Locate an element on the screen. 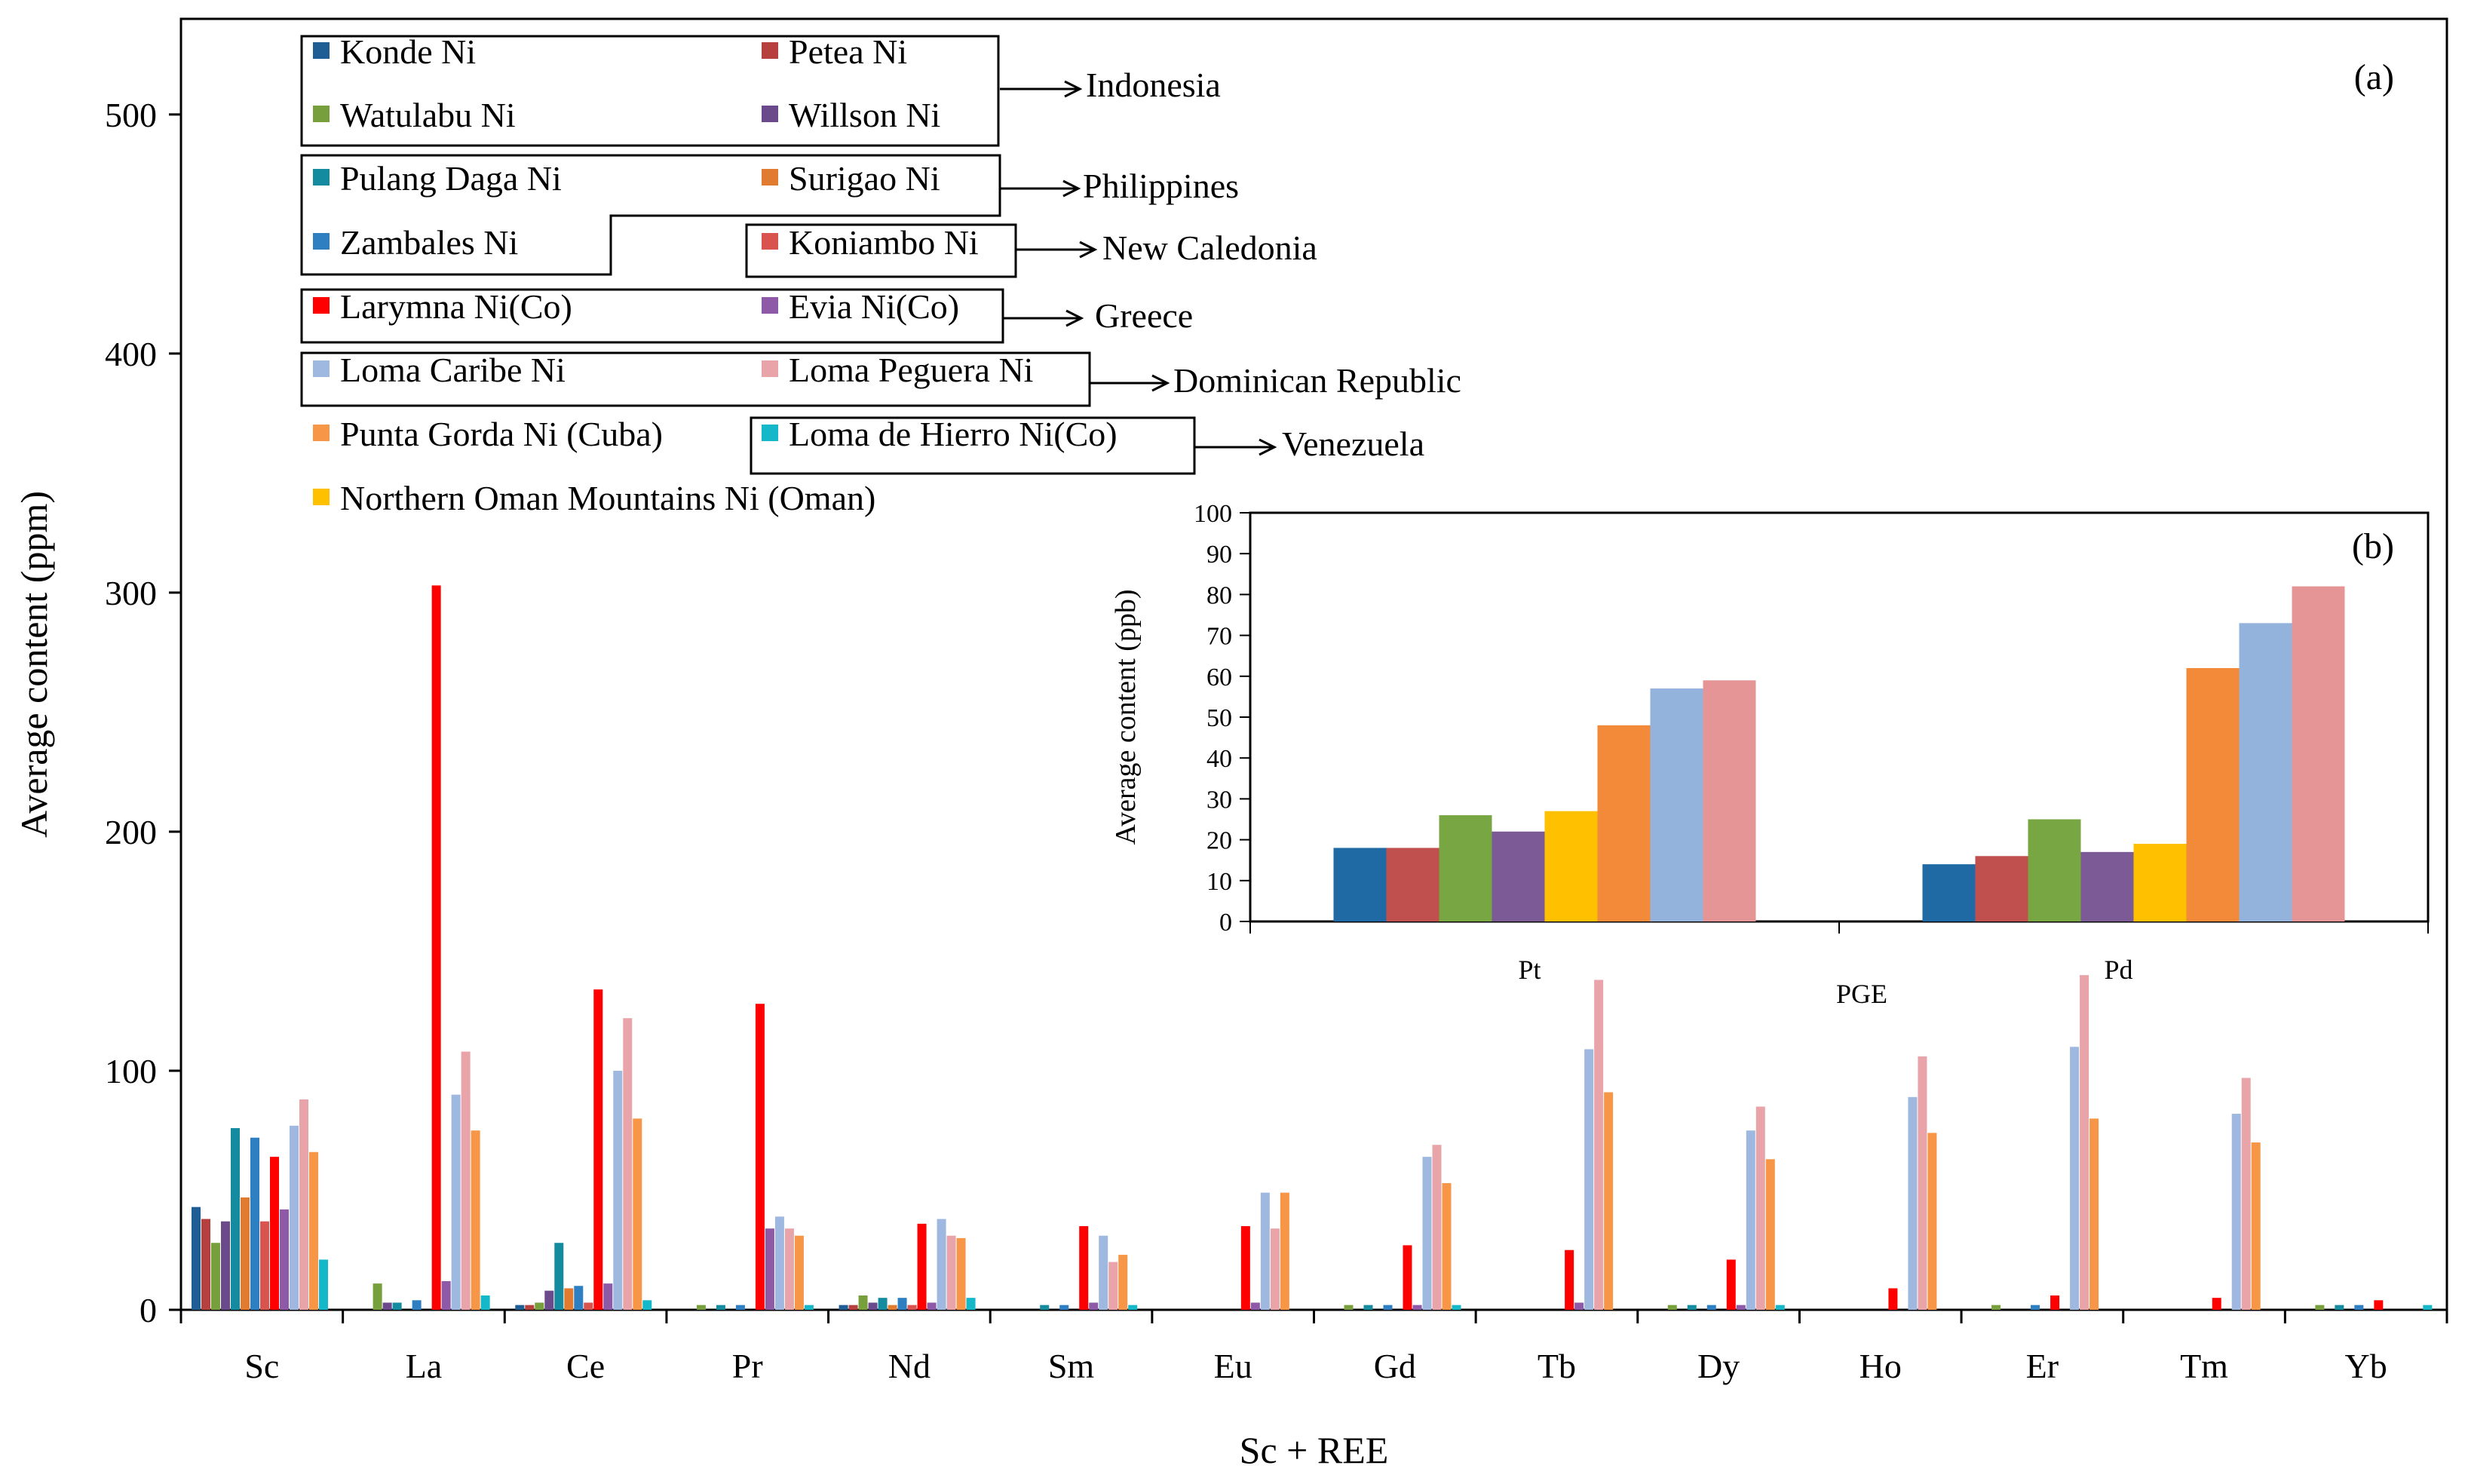 This screenshot has height=1484, width=2465. inset-y-axis-title: Average content (ppb) is located at coordinates (1126, 717).